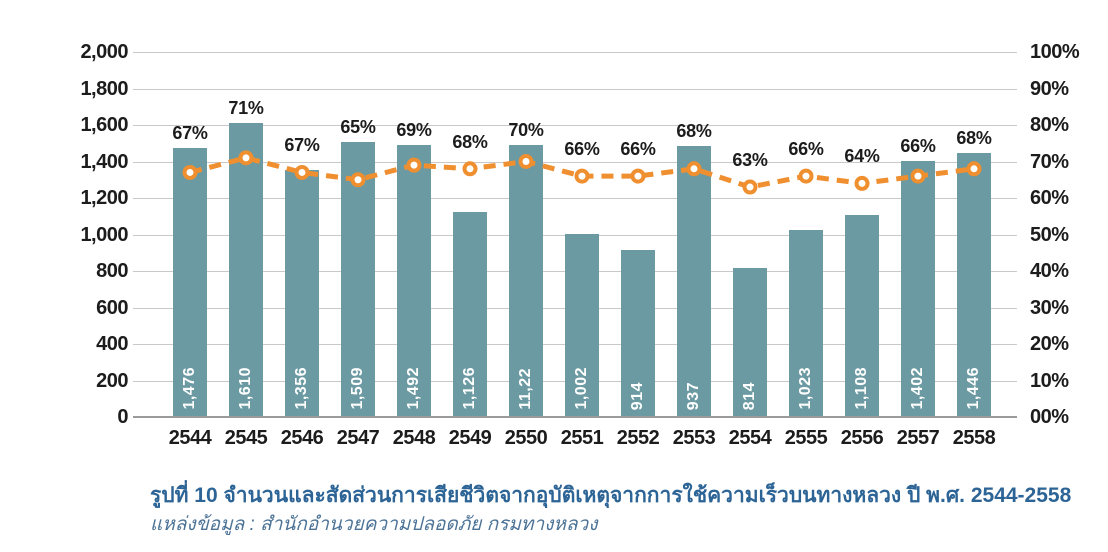 The height and width of the screenshot is (552, 1108). What do you see at coordinates (806, 323) in the screenshot?
I see `bar-2555: 1,023` at bounding box center [806, 323].